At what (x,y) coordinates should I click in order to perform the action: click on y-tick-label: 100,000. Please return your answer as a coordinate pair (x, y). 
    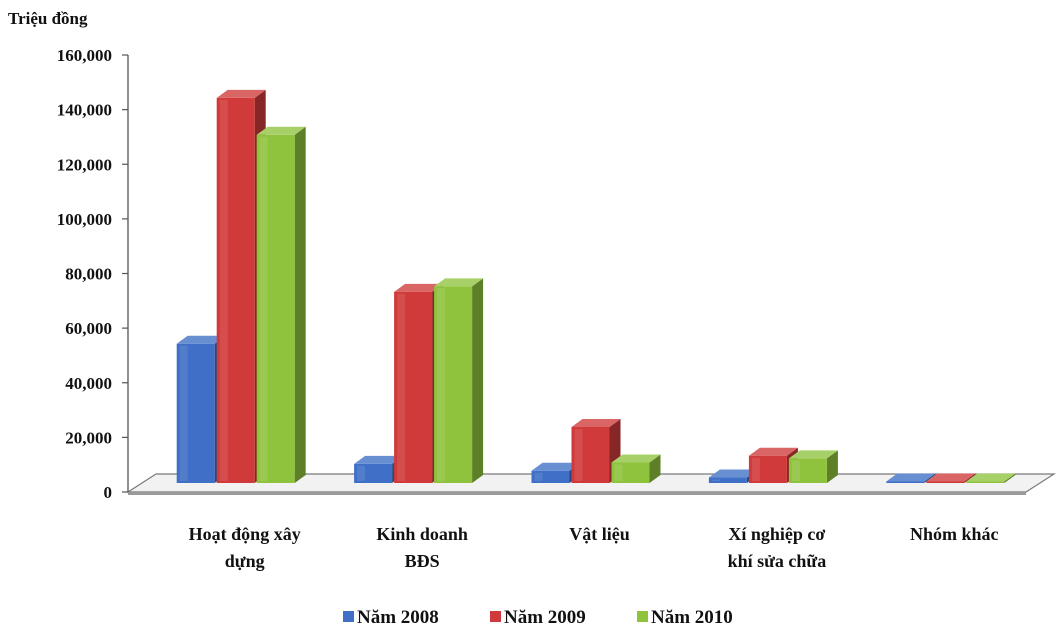
    Looking at the image, I should click on (84, 219).